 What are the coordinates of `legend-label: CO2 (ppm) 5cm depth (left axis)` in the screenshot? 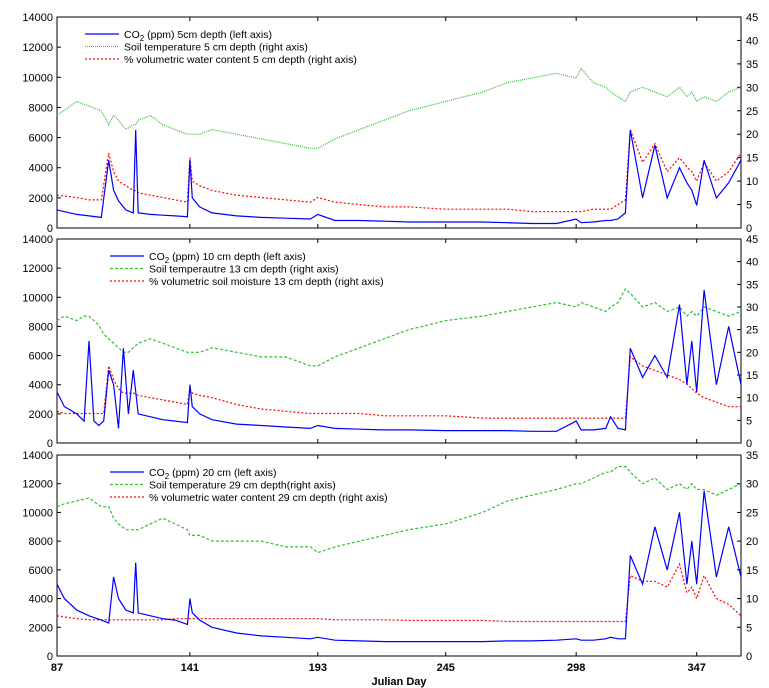 It's located at (198, 36).